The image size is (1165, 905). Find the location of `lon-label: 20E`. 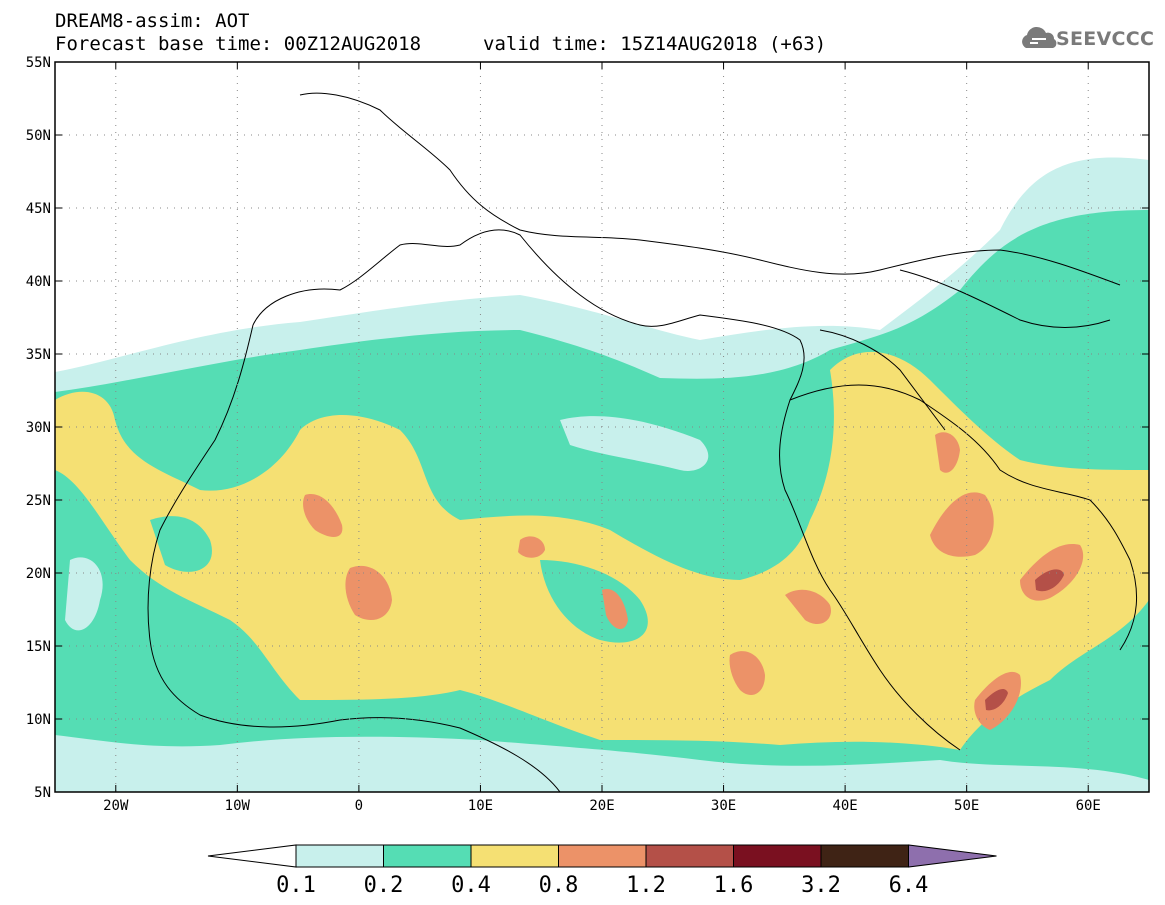

lon-label: 20E is located at coordinates (601, 806).